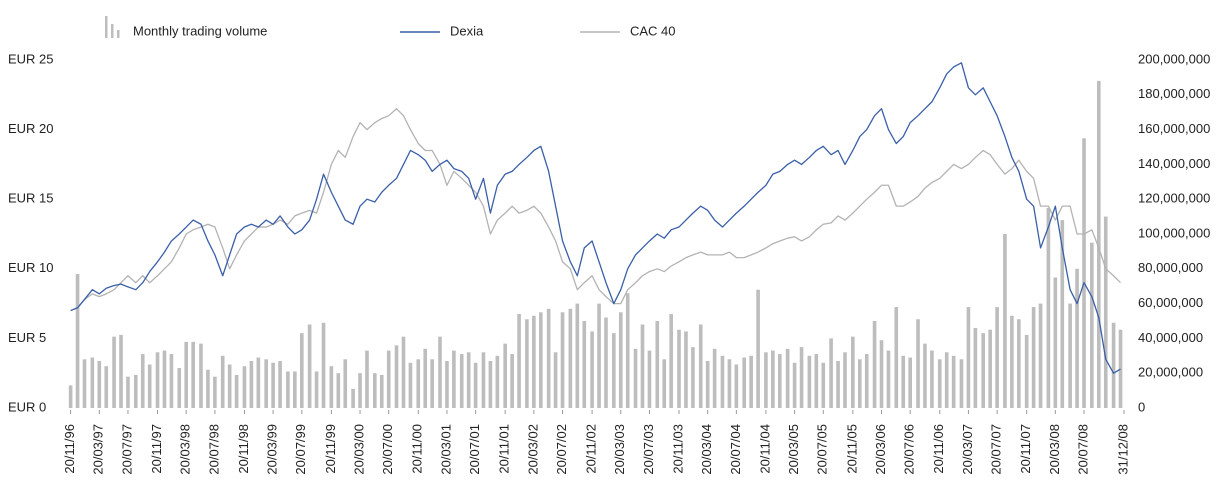  I want to click on x-tick-label: 20/07/97, so click(126, 449).